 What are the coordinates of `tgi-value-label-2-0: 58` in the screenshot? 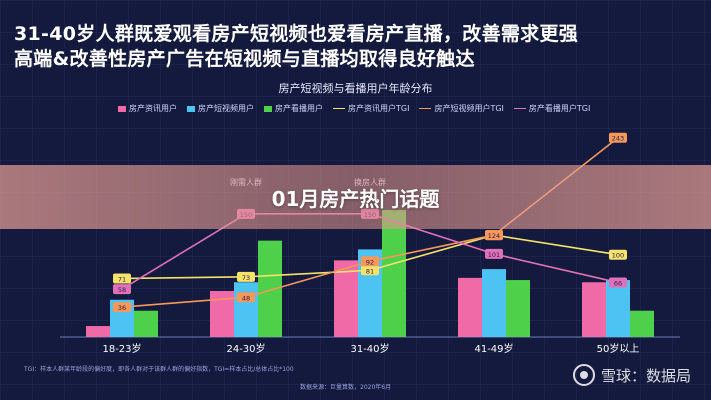 It's located at (122, 290).